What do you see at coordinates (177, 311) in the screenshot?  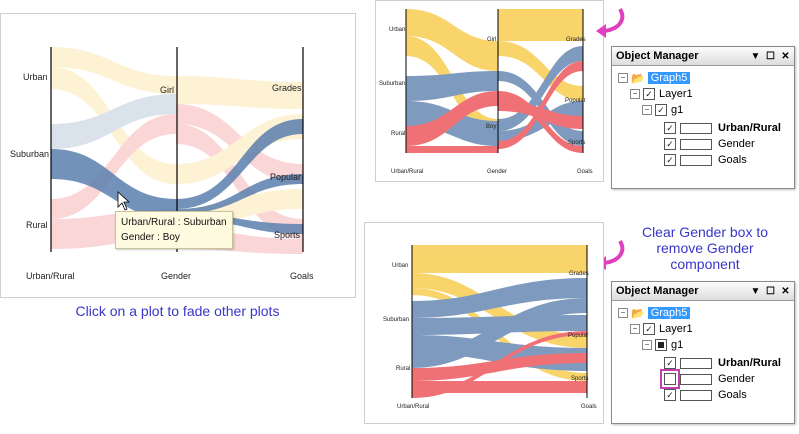 I see `caption-fade: Click on a plot to fade other plots` at bounding box center [177, 311].